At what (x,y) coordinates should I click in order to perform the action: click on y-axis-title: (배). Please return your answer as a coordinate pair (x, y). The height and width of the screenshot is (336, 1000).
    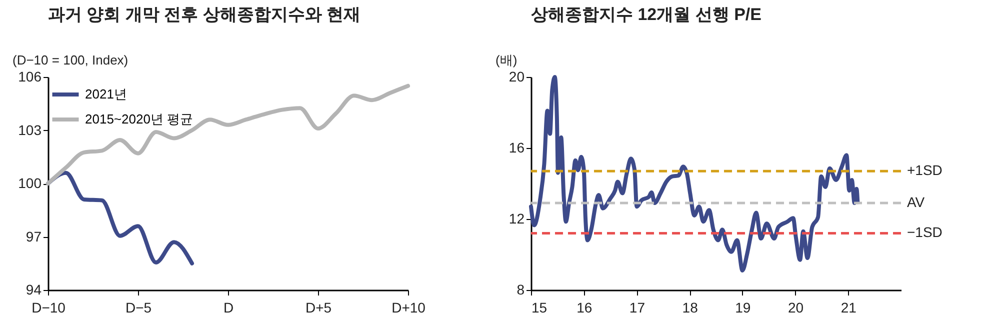
    Looking at the image, I should click on (507, 60).